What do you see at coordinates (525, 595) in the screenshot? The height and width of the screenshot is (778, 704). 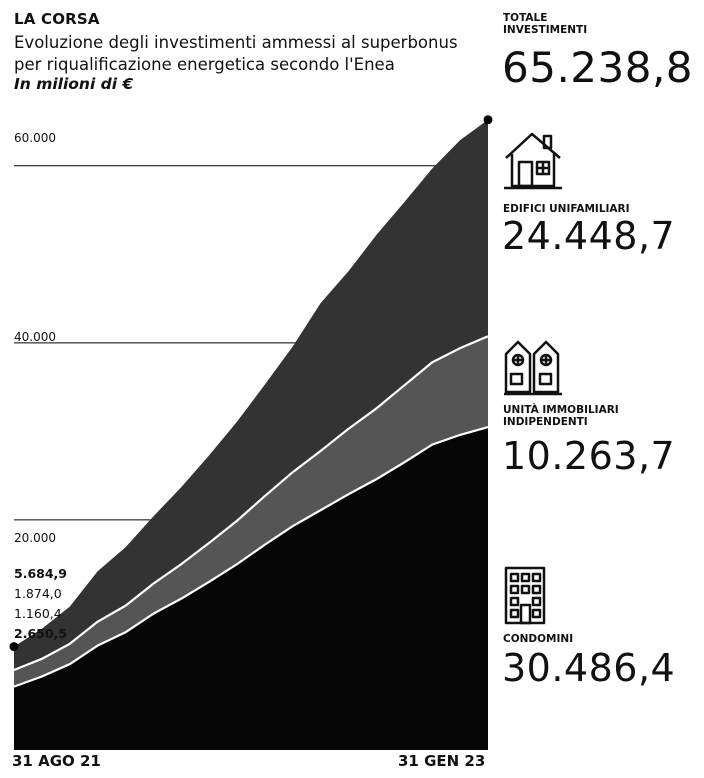 I see `apartment-building-icon` at bounding box center [525, 595].